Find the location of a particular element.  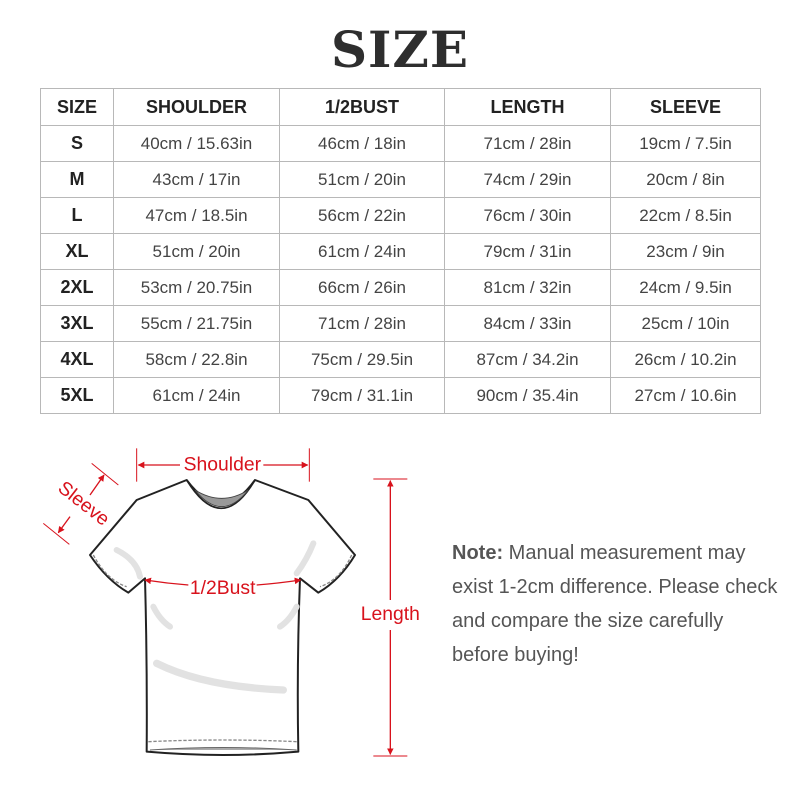

cell-bust: 61cm / 24in is located at coordinates (362, 251).